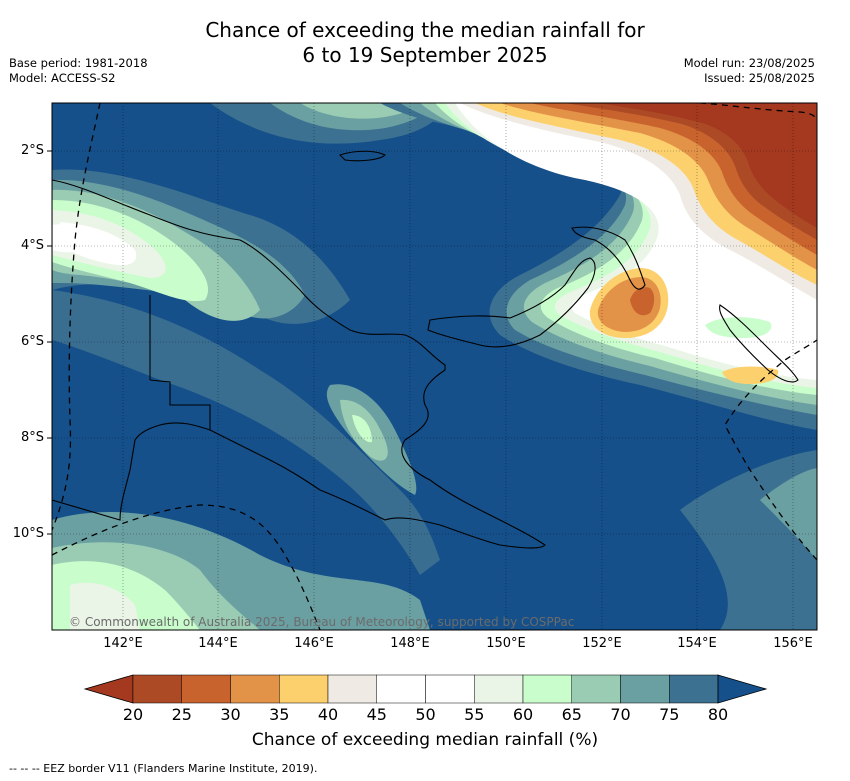  Describe the element at coordinates (608, 258) in the screenshot. I see `new-ireland-coast` at that location.